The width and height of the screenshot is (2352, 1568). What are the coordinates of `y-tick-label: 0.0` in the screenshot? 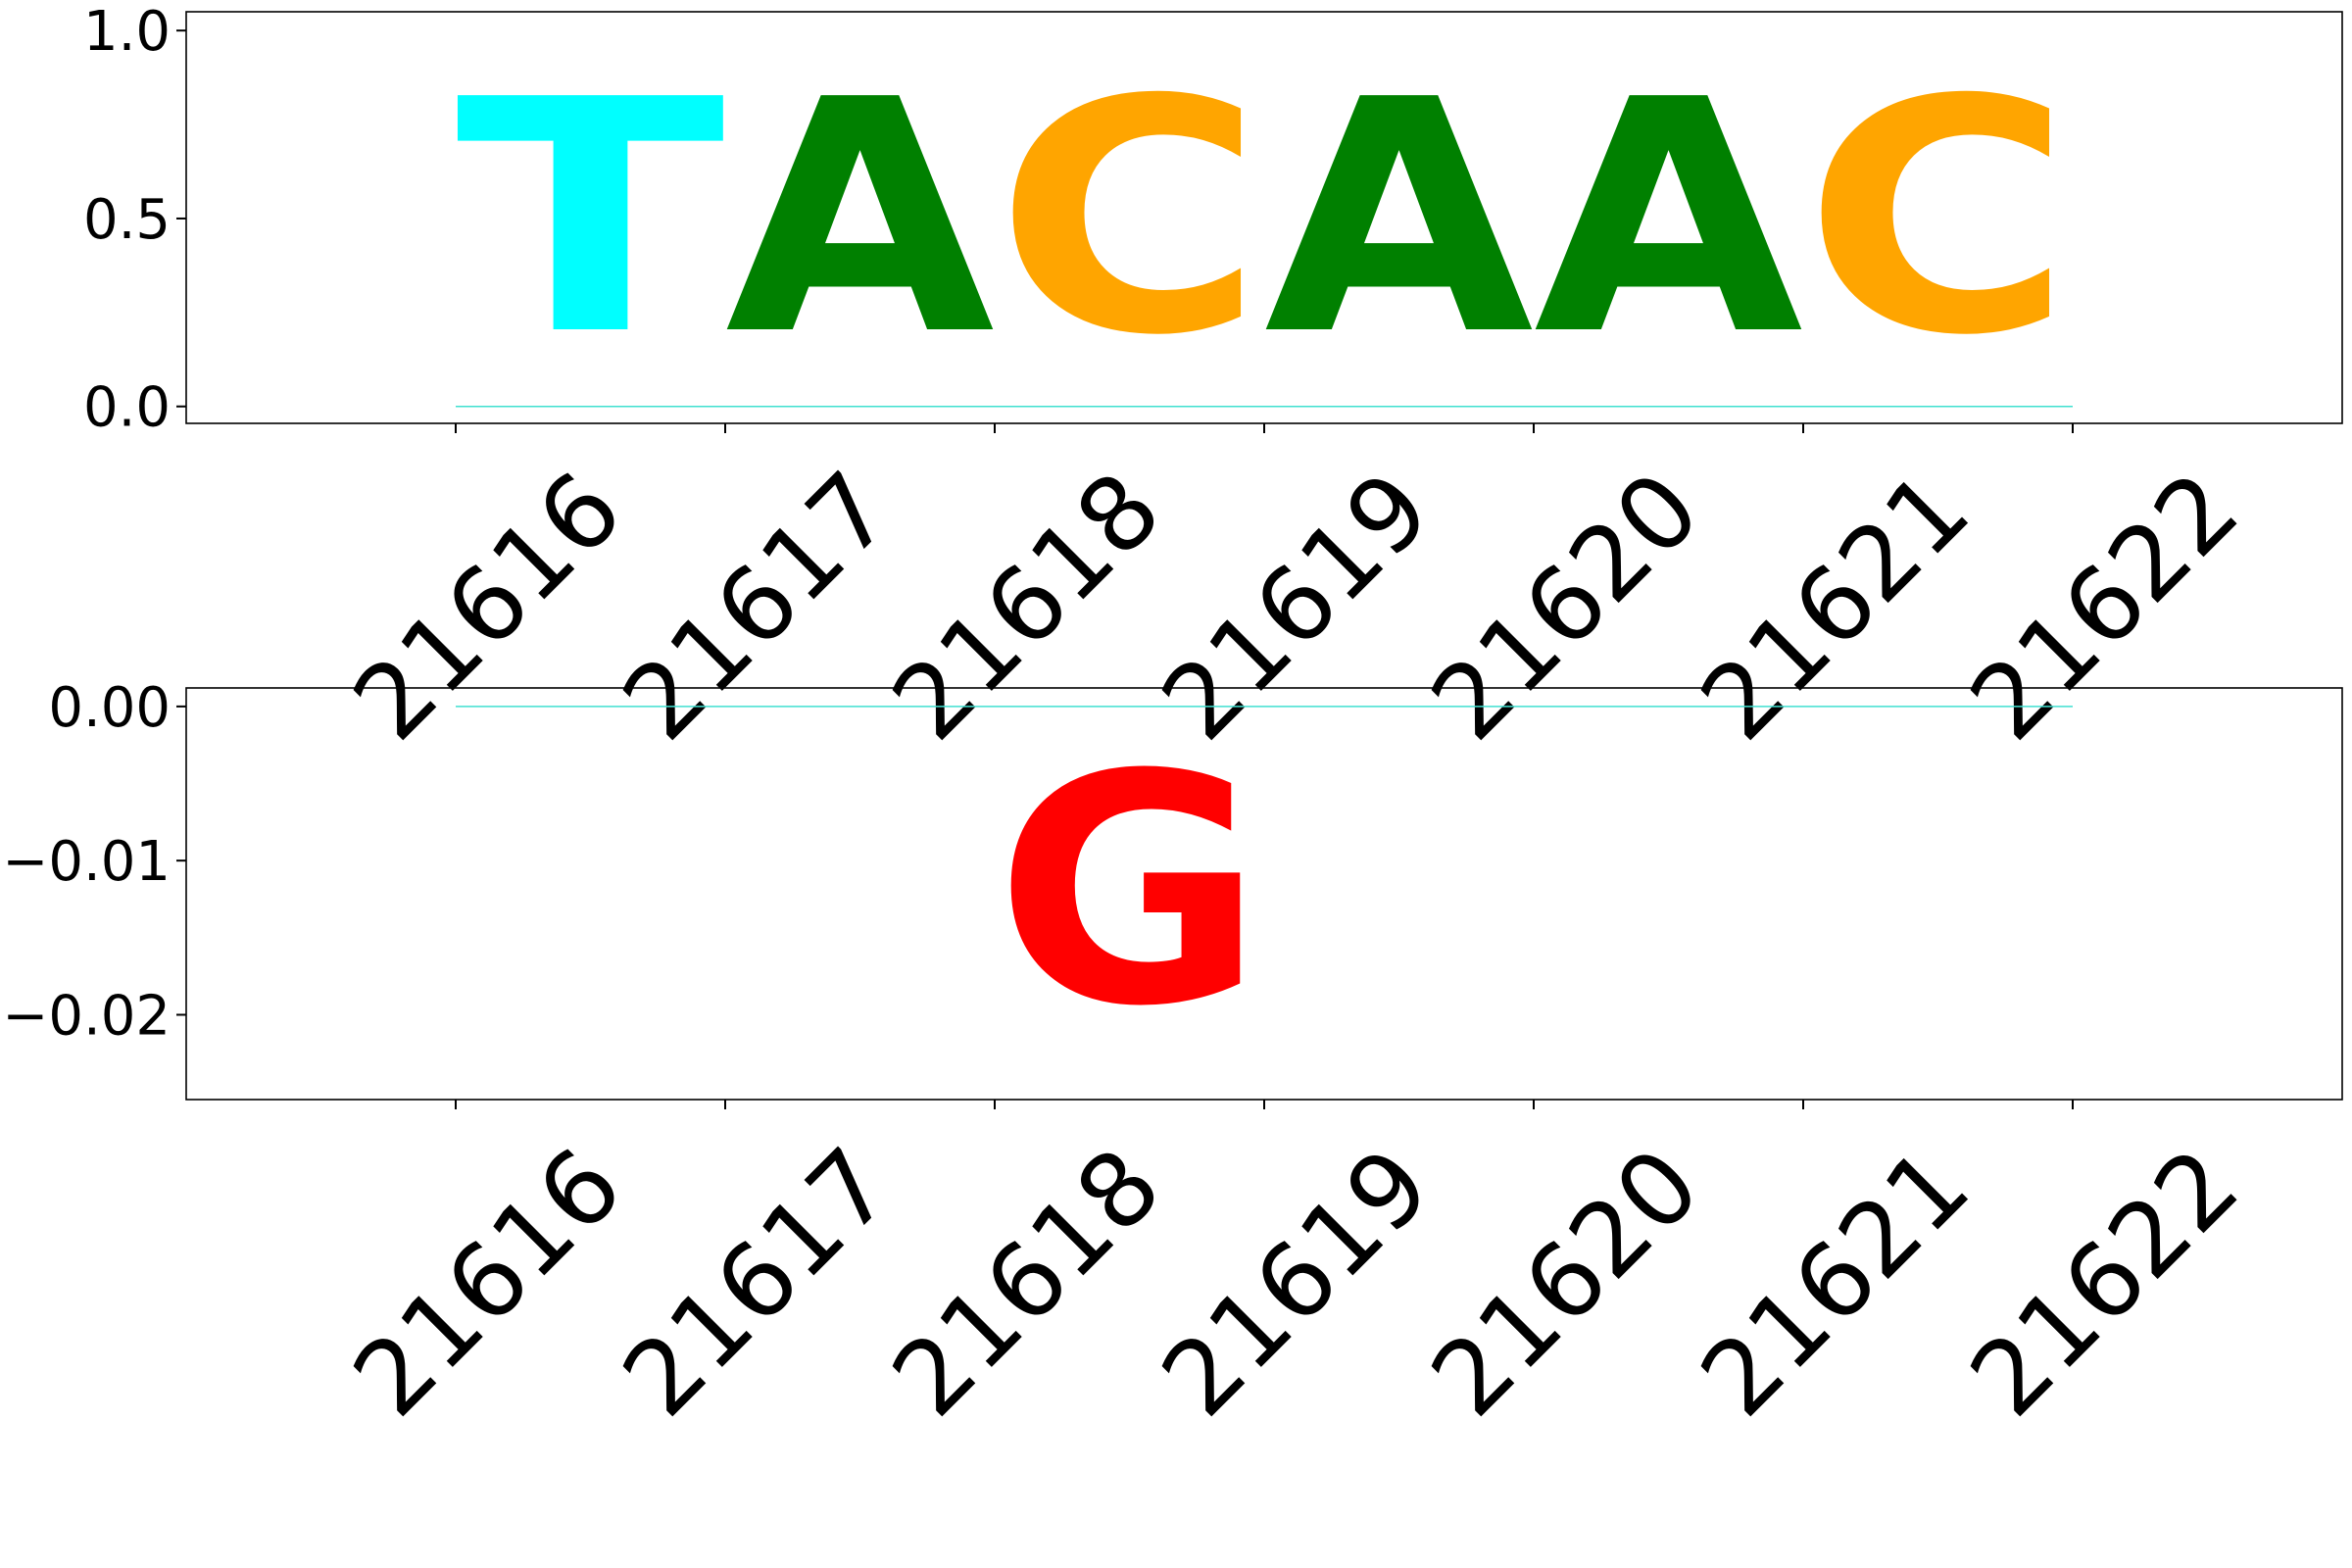 It's located at (127, 408).